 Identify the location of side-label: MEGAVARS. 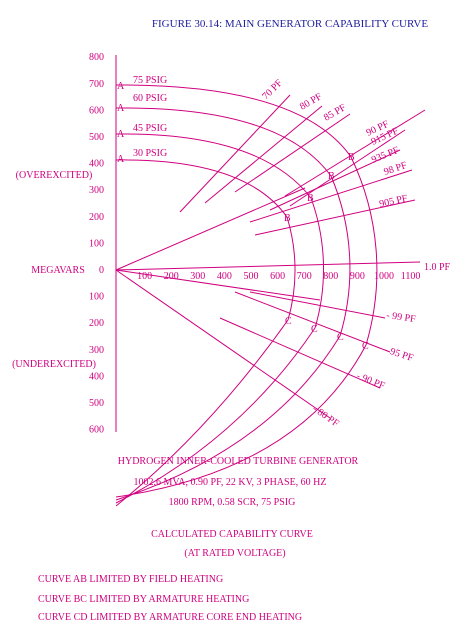
(58, 270).